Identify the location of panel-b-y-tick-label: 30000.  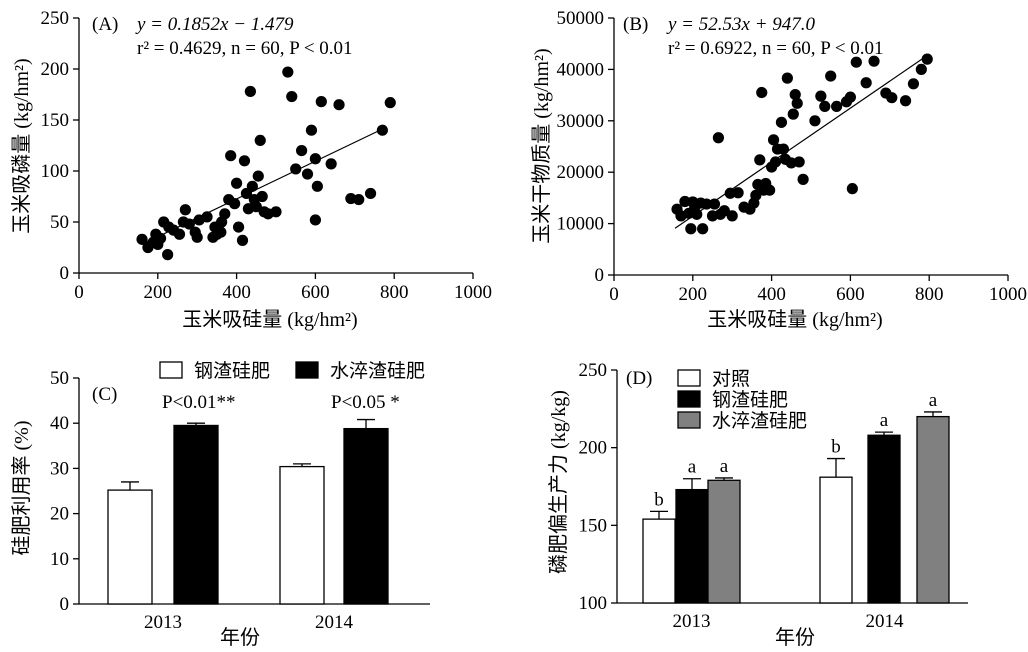
(581, 121).